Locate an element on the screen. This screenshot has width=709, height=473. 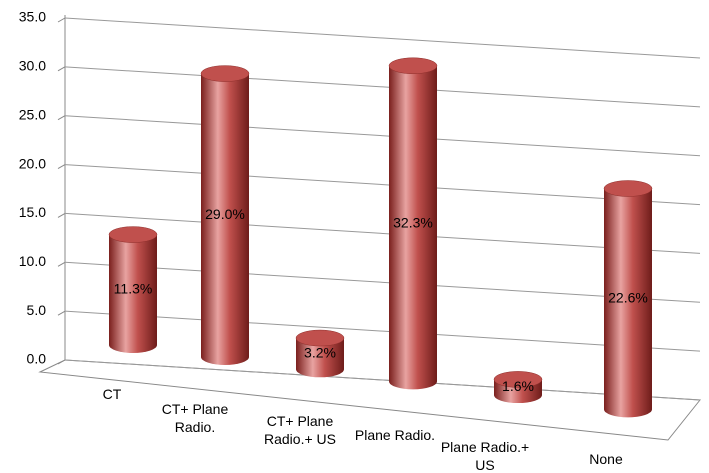
y-tick-label: 30.0 is located at coordinates (32, 66).